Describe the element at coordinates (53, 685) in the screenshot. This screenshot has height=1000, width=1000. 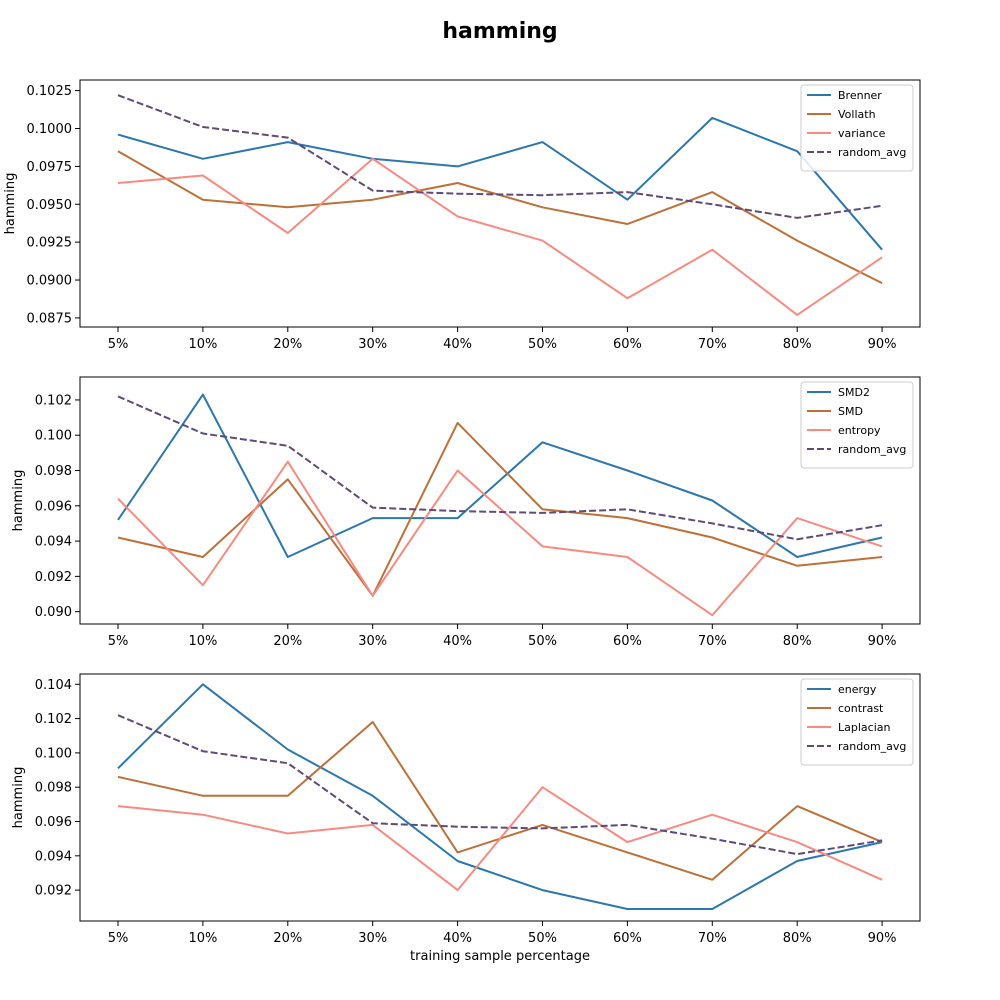
I see `y-tick-label: 0.104` at that location.